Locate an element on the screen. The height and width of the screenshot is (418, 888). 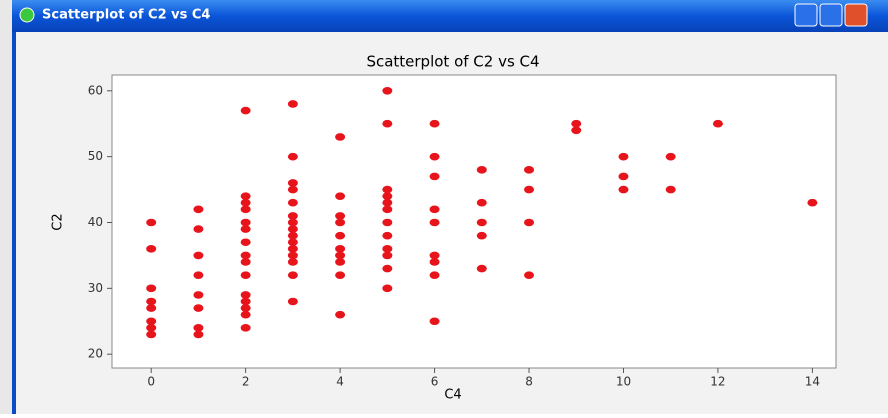
window-icon is located at coordinates (27, 15).